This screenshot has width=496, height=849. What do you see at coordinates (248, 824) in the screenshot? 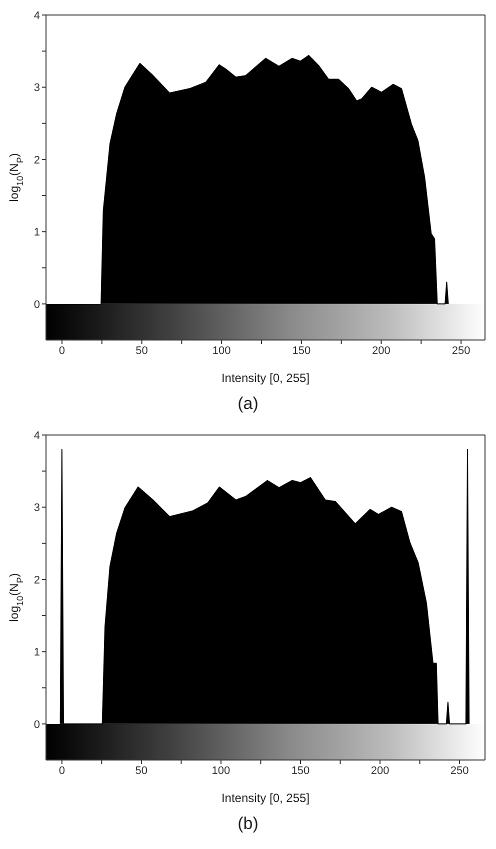
I see `text: (b)` at bounding box center [248, 824].